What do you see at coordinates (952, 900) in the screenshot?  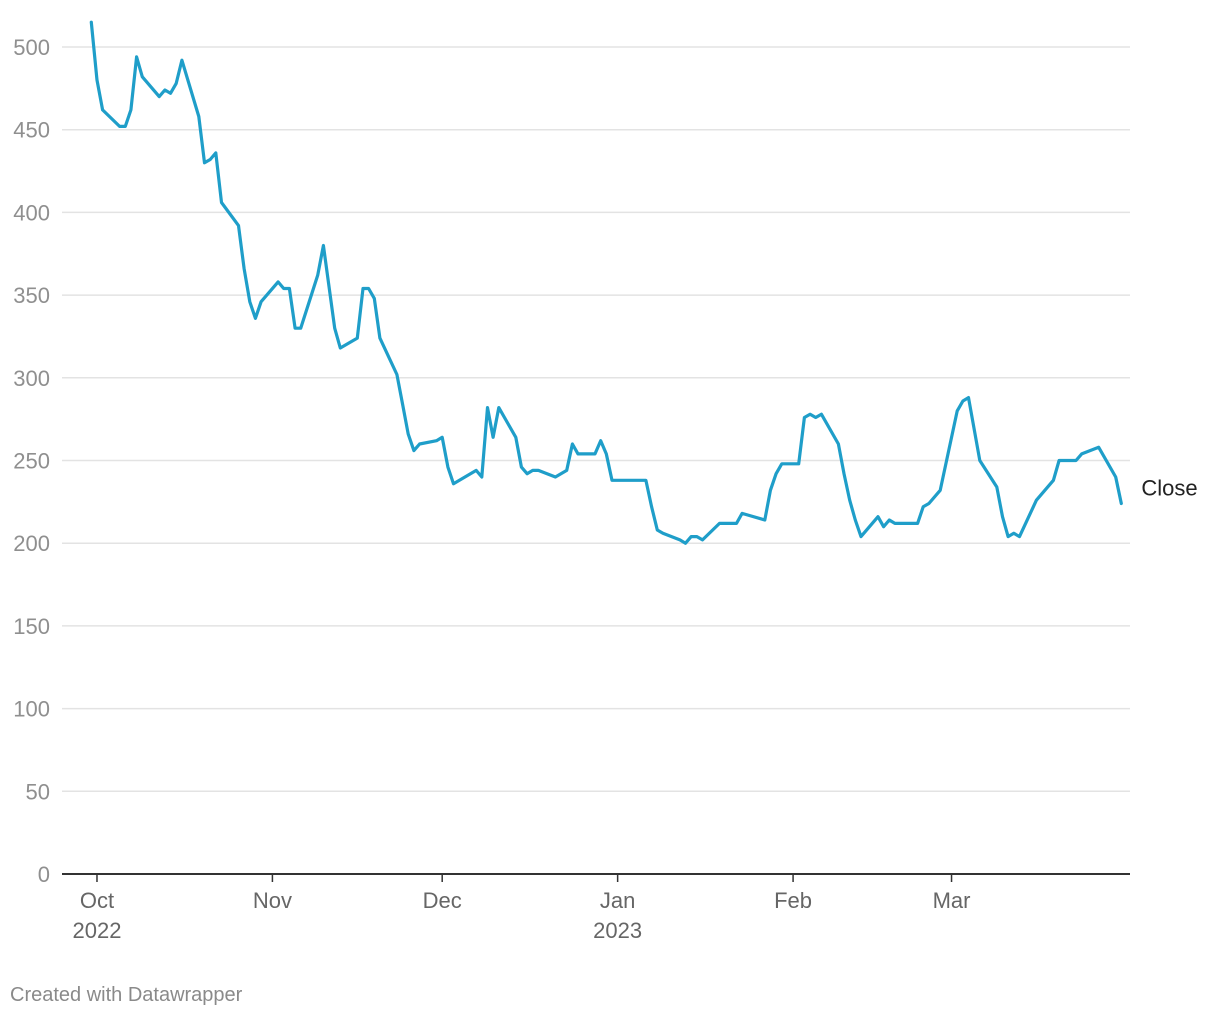 I see `x-tick-label: Mar` at bounding box center [952, 900].